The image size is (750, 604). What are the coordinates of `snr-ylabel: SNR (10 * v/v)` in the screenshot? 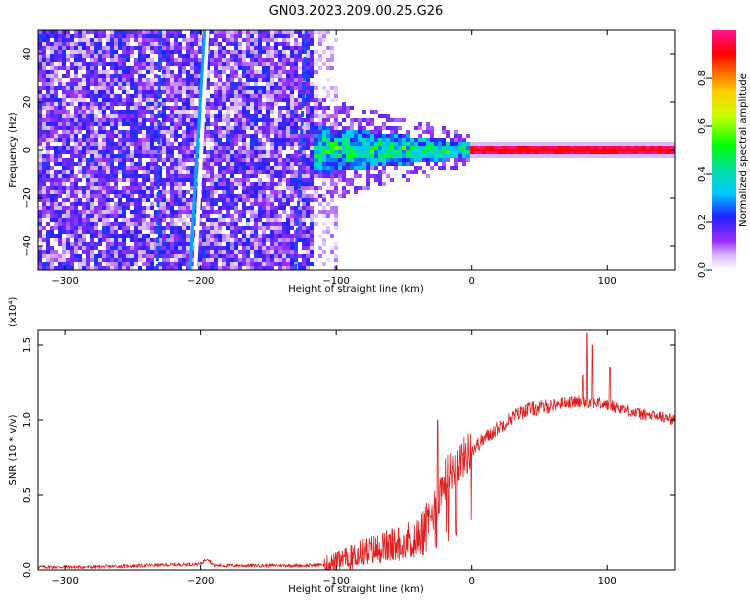 It's located at (13, 449).